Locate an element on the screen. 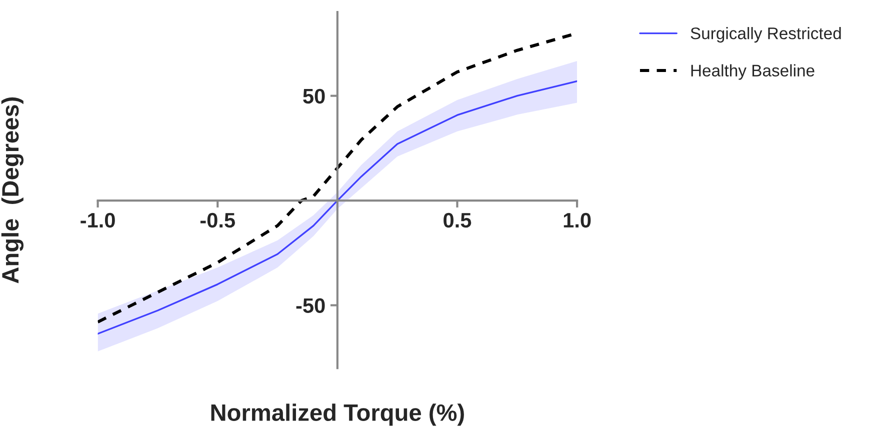 This screenshot has width=881, height=430. x-tick-label: 0.5 is located at coordinates (458, 220).